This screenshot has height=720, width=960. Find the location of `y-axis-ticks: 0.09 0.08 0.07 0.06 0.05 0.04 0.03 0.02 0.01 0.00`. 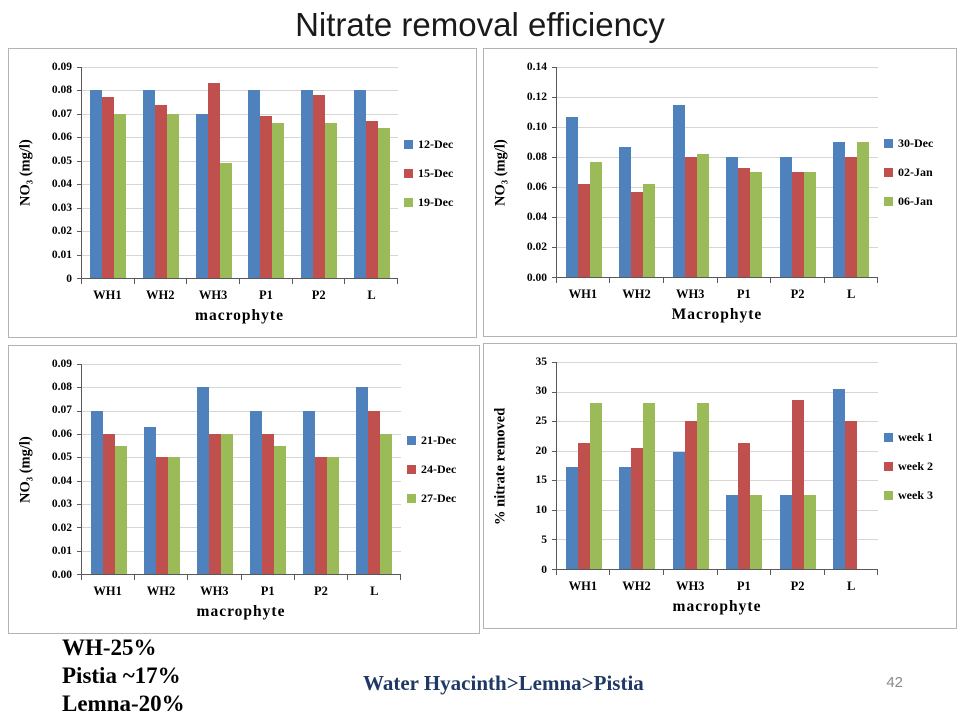

y-axis-ticks: 0.09 0.08 0.07 0.06 0.05 0.04 0.03 0.02 0.01 0.00 is located at coordinates (59, 469).